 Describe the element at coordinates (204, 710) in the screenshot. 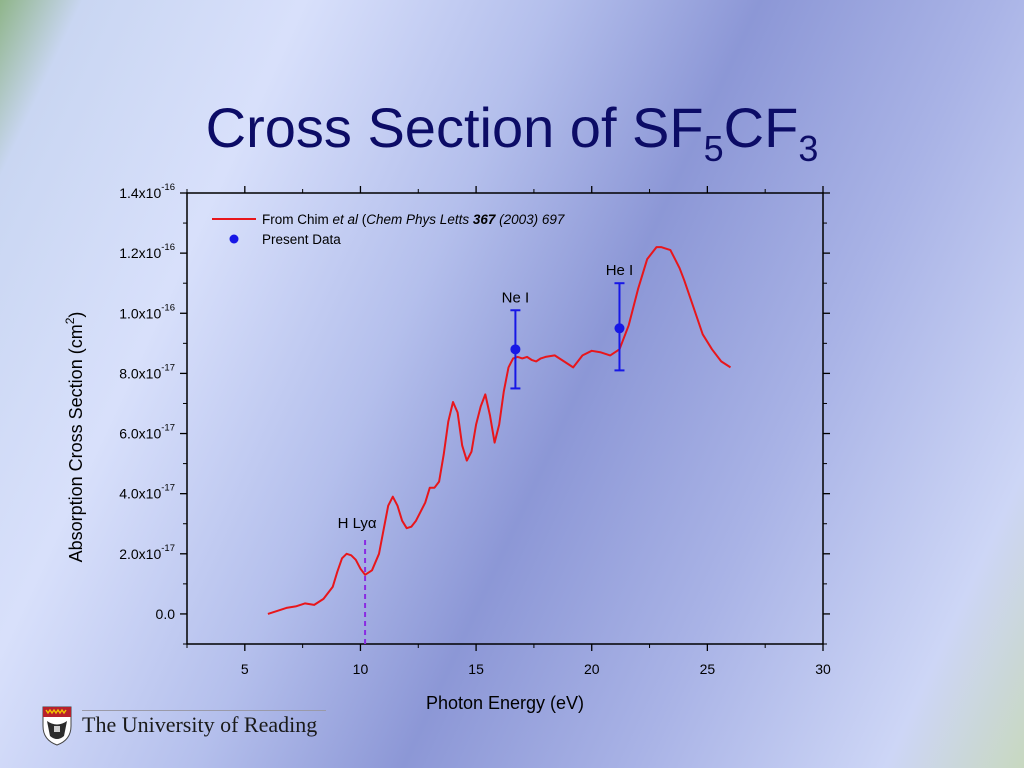

I see `footer-rule` at that location.